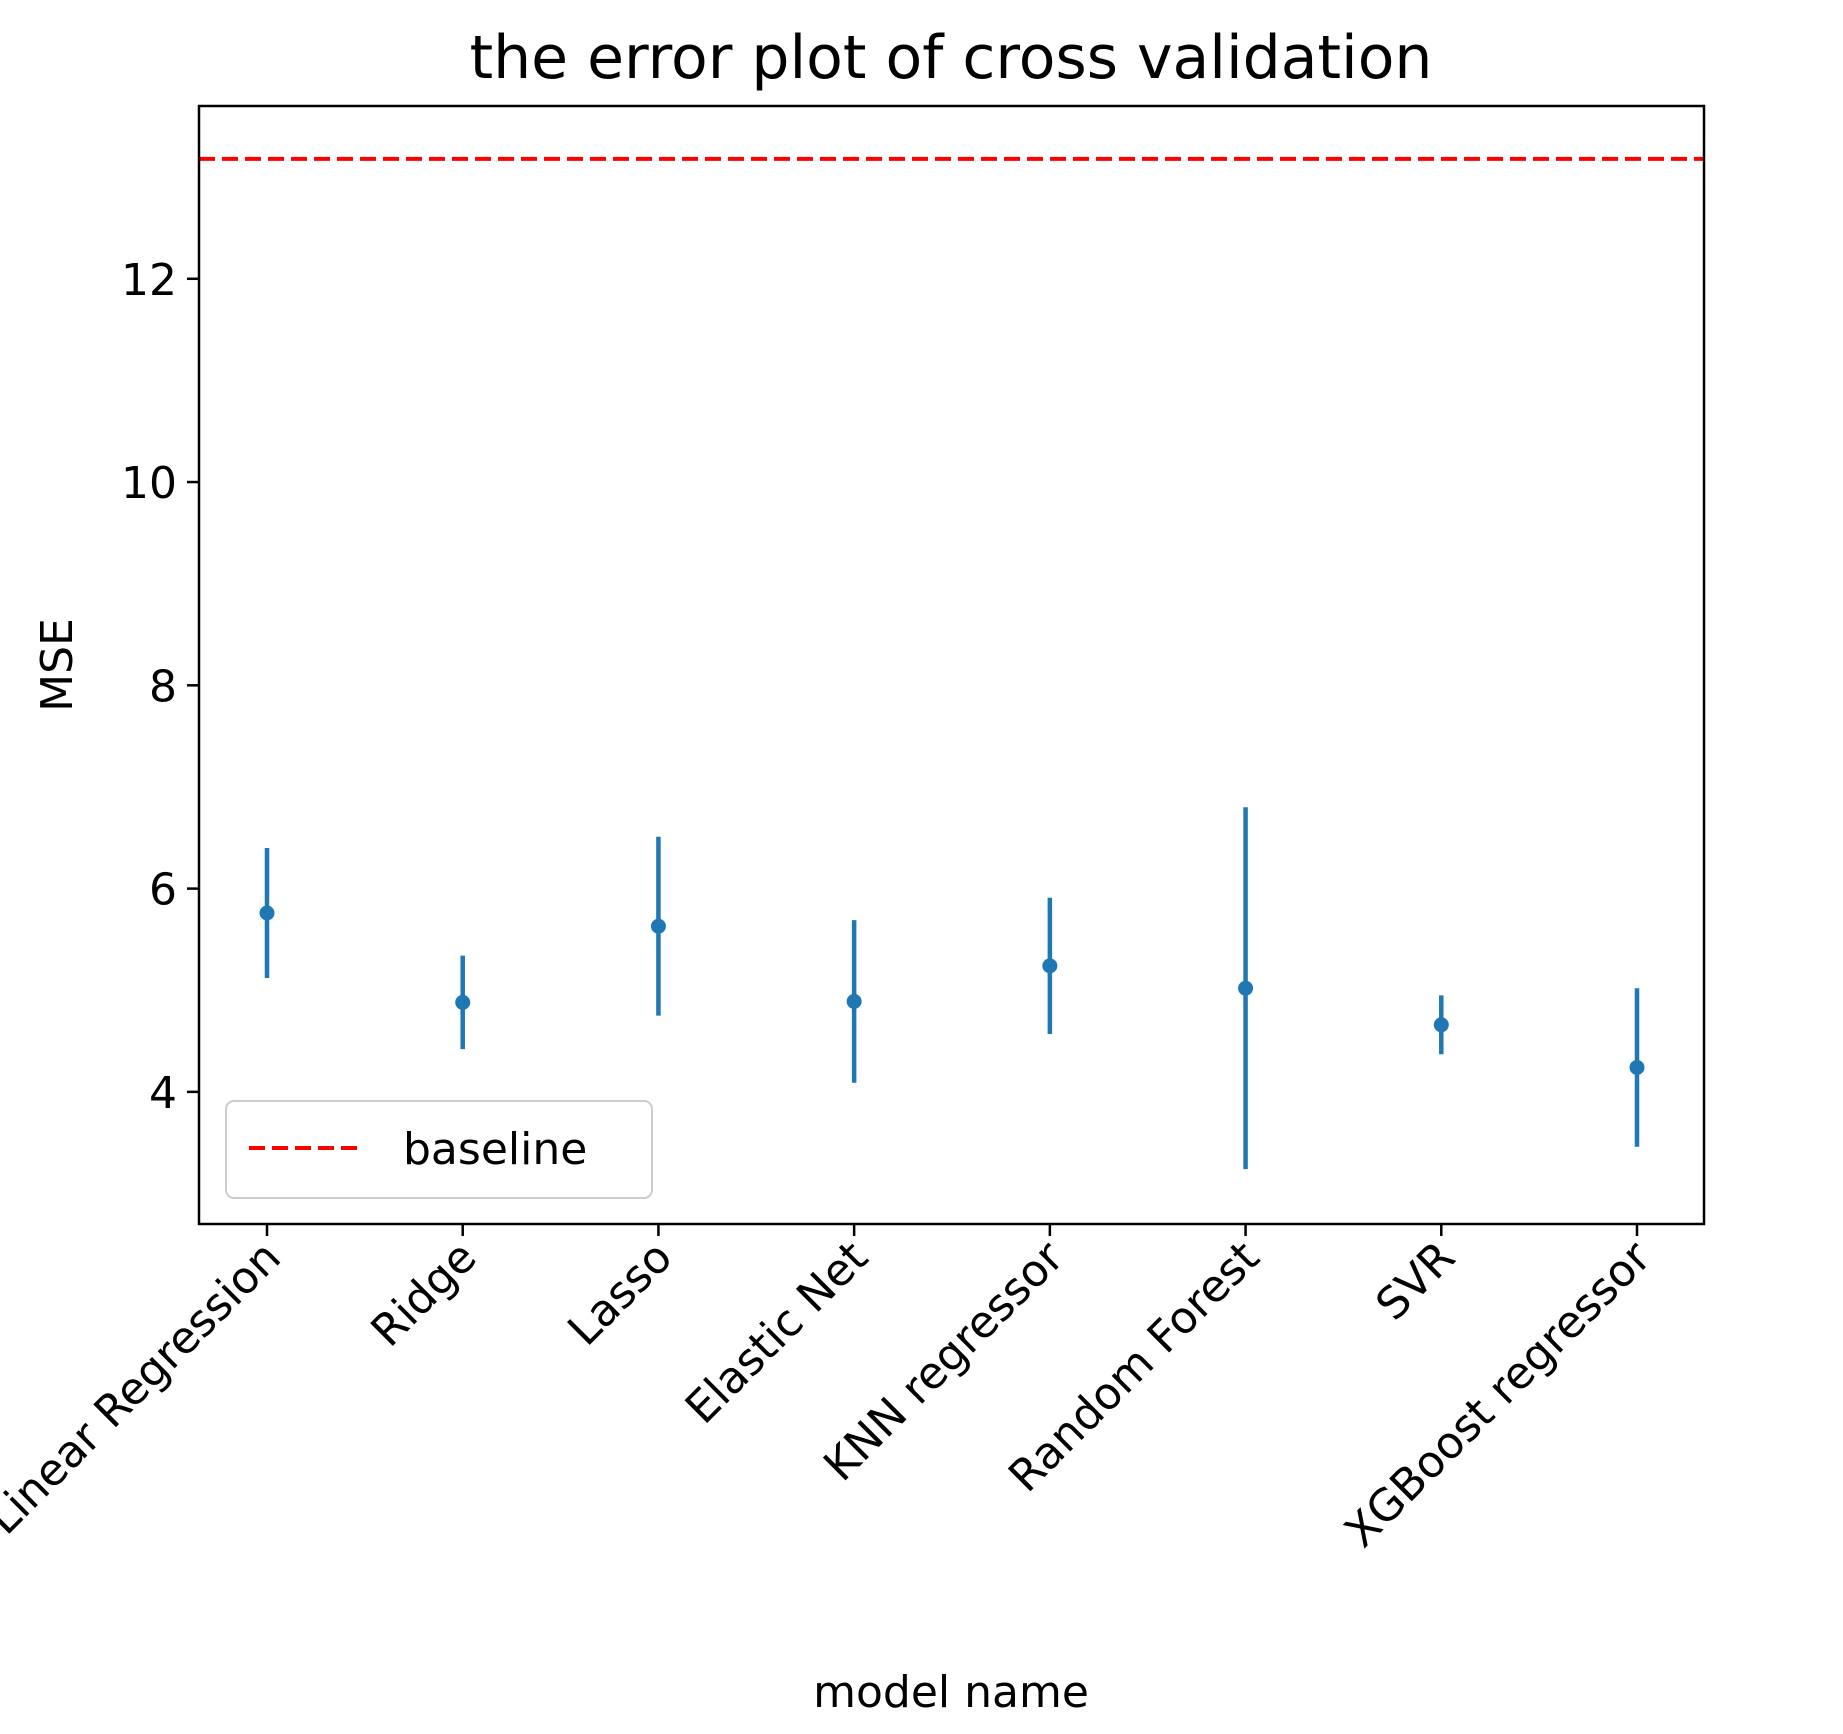 The width and height of the screenshot is (1843, 1734). What do you see at coordinates (495, 1149) in the screenshot?
I see `legend-baseline-label: baseline` at bounding box center [495, 1149].